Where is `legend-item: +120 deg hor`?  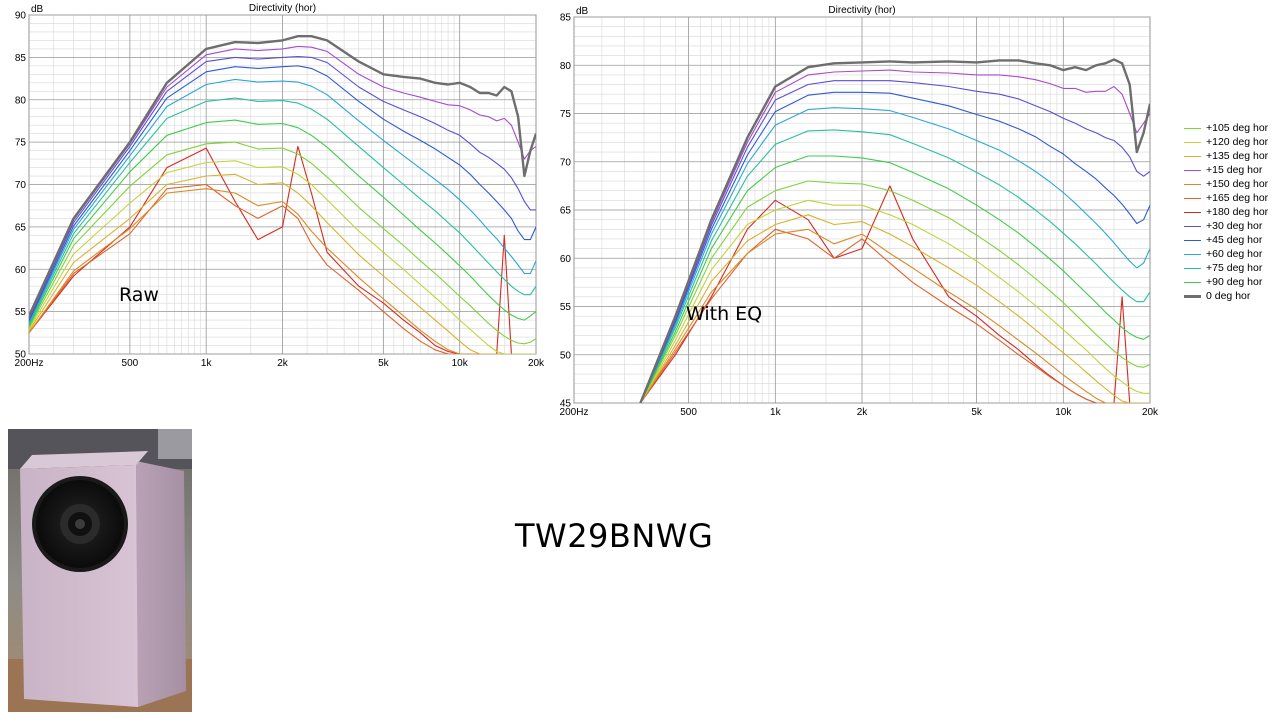 legend-item: +120 deg hor is located at coordinates (1226, 142).